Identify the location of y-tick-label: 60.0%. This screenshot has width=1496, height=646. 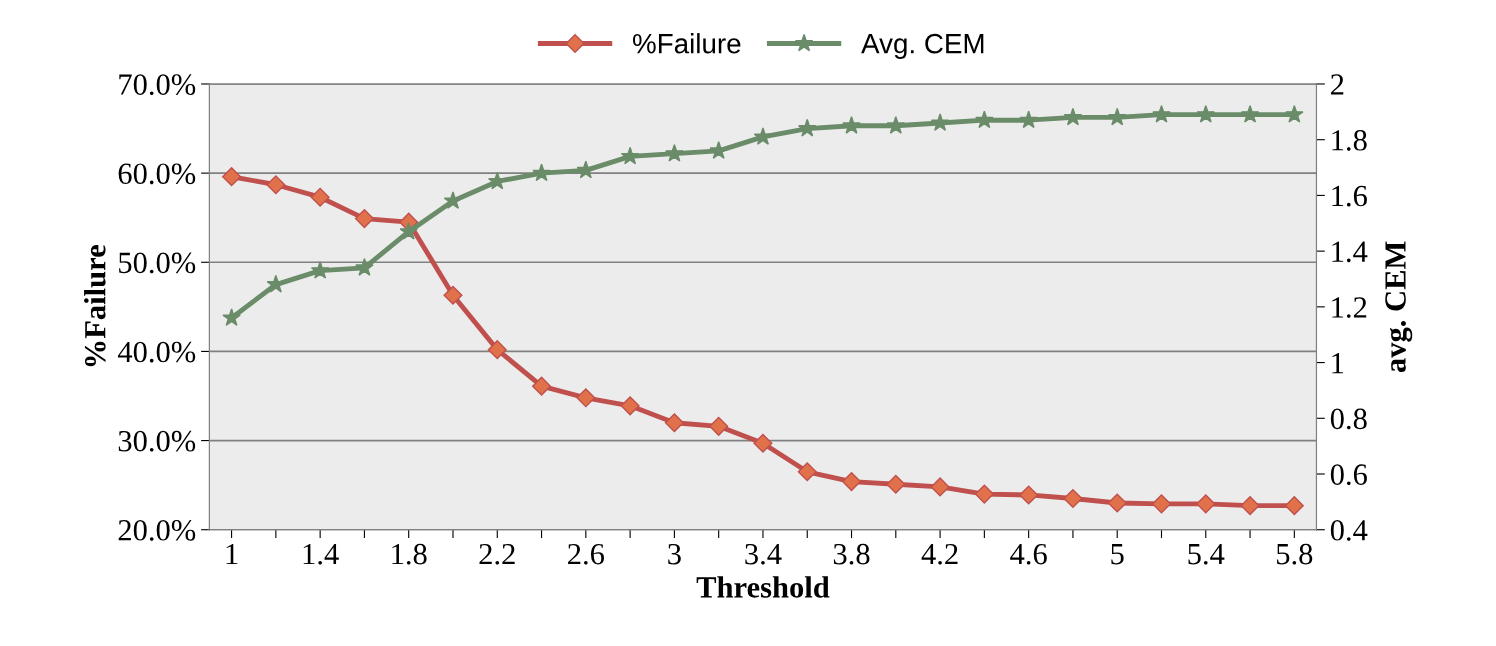
(157, 174).